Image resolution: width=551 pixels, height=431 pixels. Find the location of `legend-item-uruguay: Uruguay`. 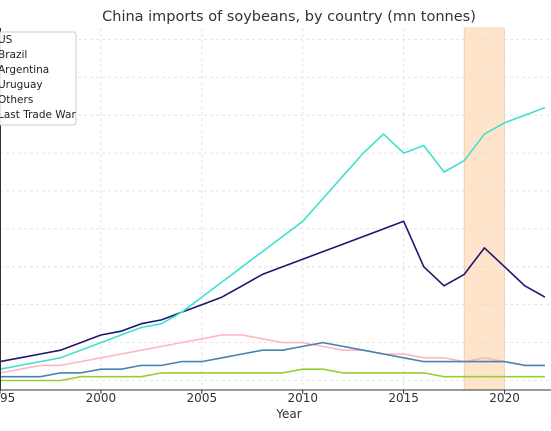

legend-item-uruguay: Uruguay is located at coordinates (21, 85).